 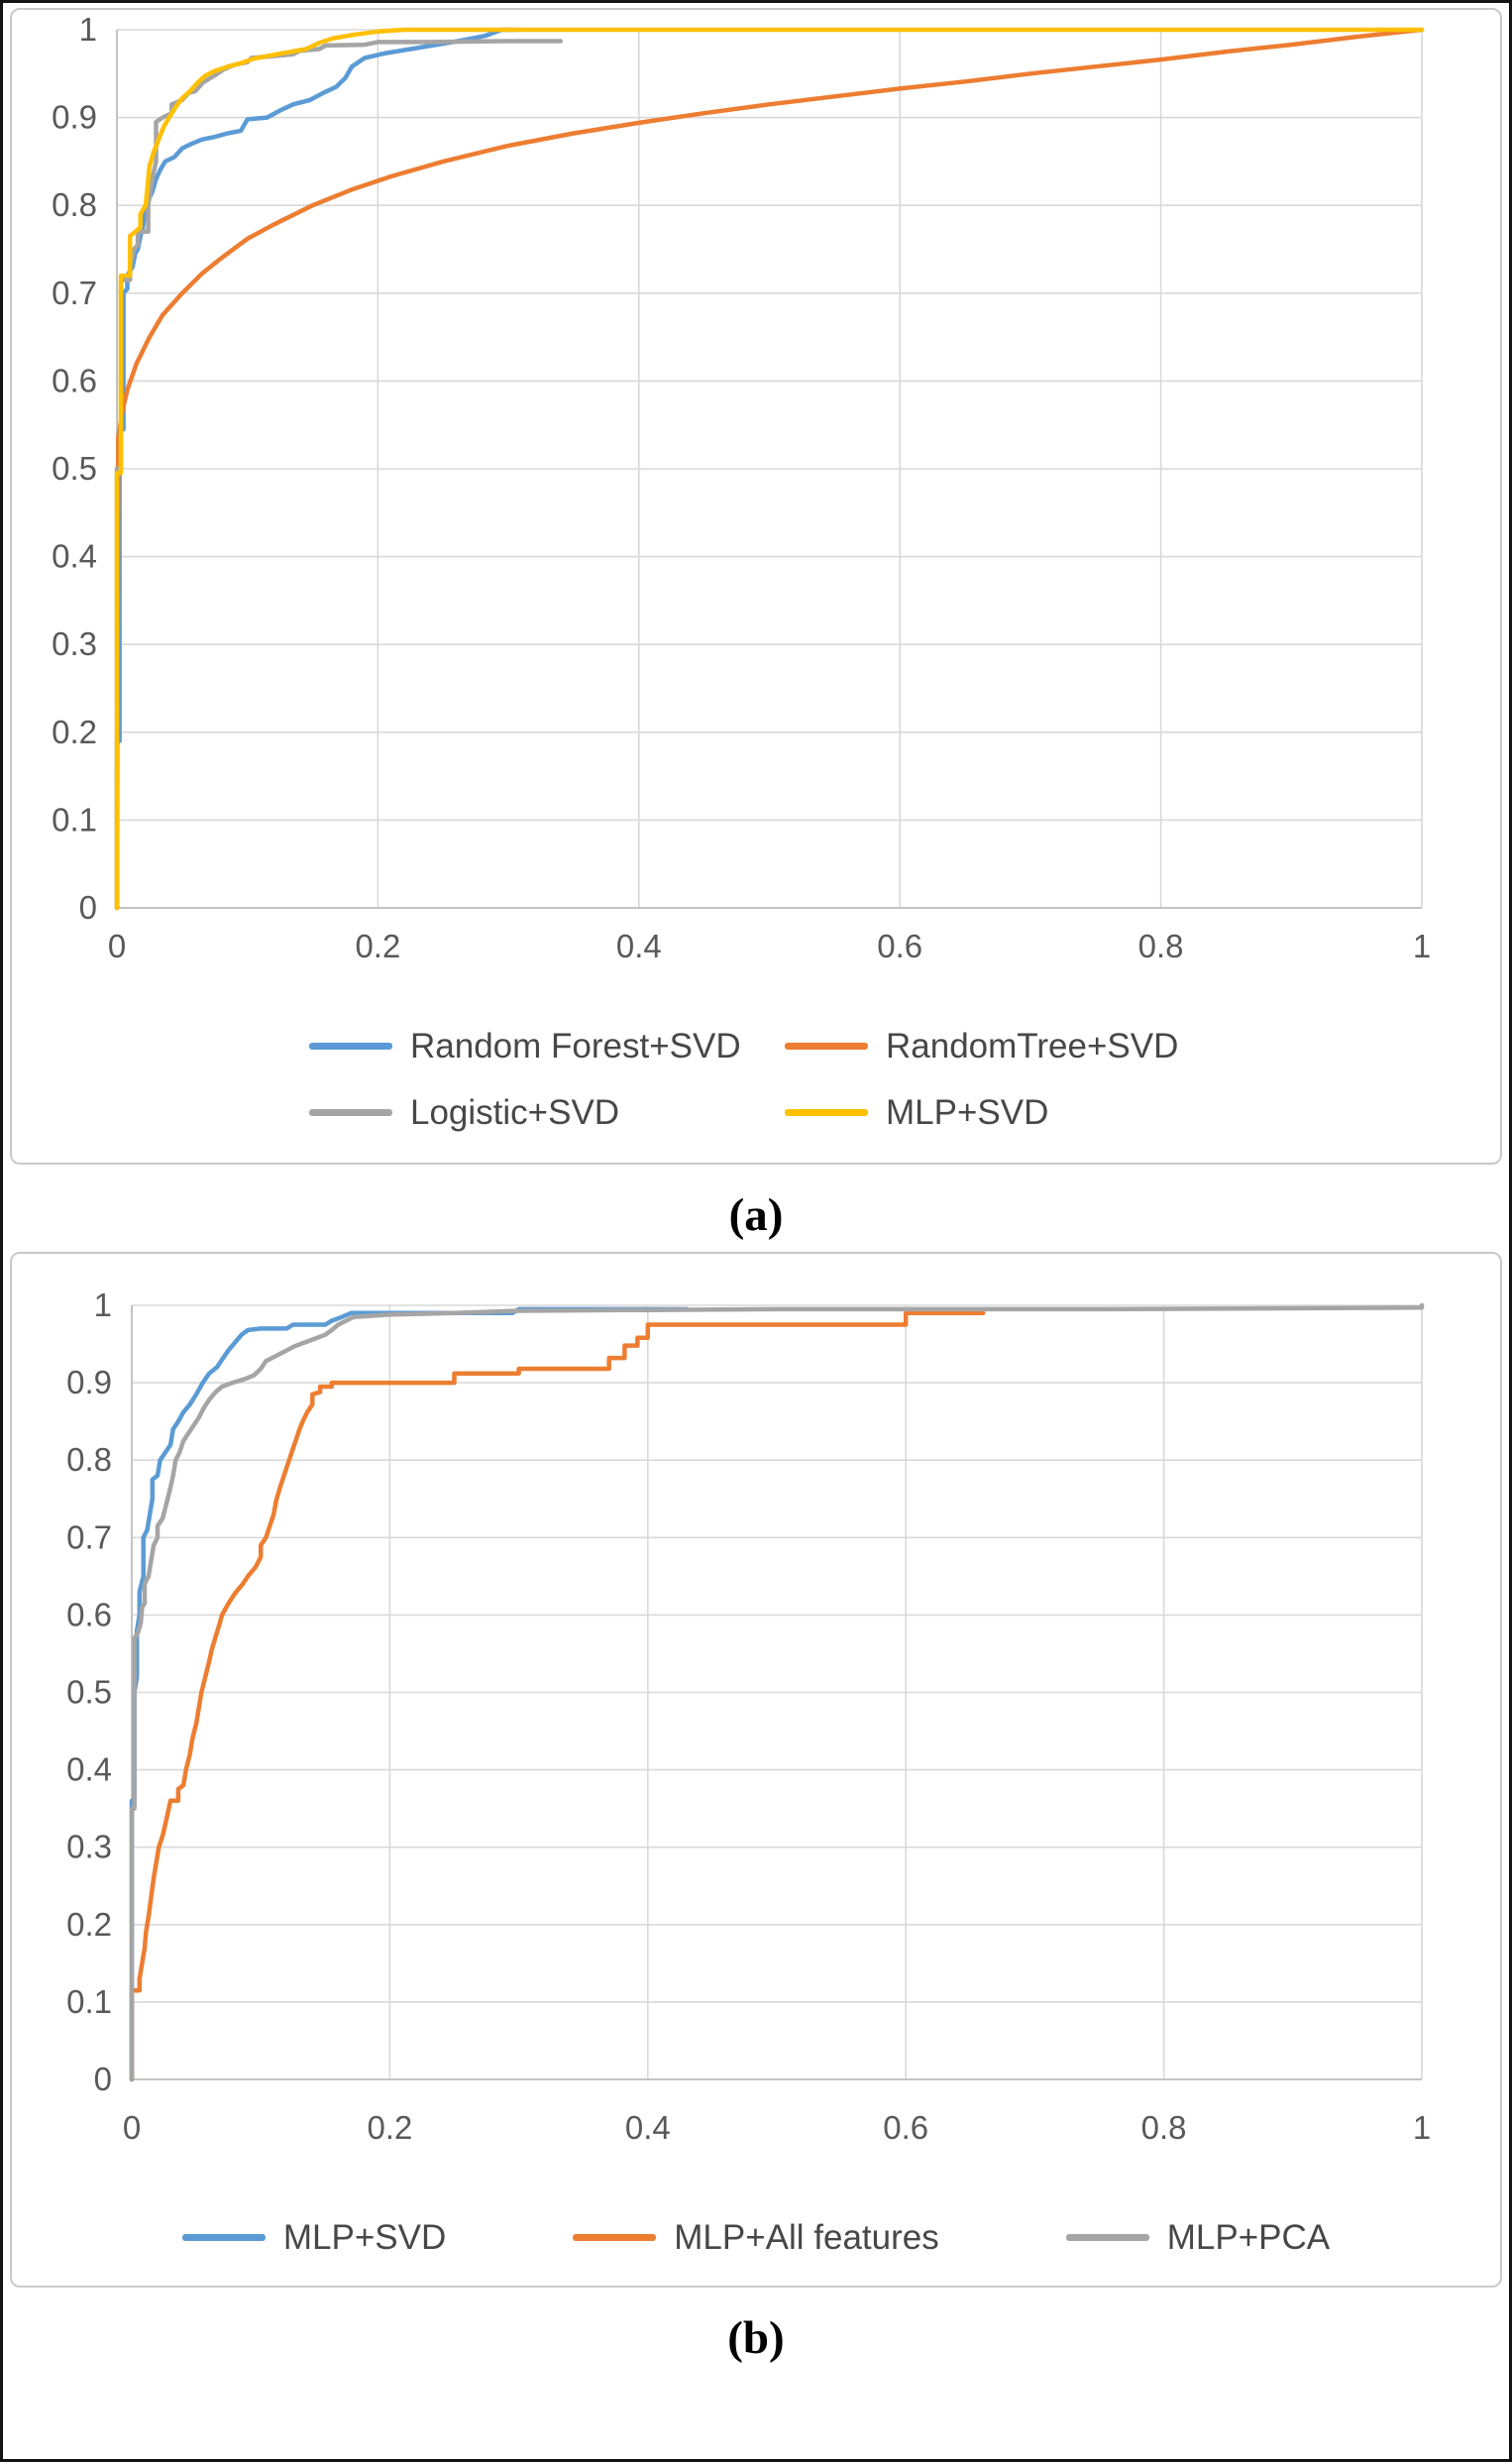 I want to click on roc-chart-b-legend: MLP+SVD MLP+All features MLP+PCA, so click(x=756, y=2237).